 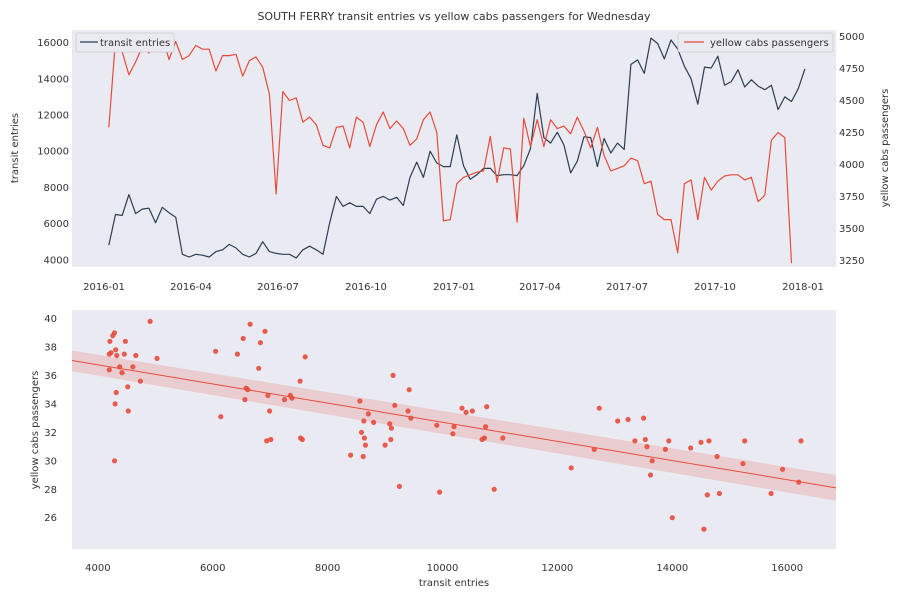 What do you see at coordinates (851, 229) in the screenshot?
I see `right-tick-label: 3500` at bounding box center [851, 229].